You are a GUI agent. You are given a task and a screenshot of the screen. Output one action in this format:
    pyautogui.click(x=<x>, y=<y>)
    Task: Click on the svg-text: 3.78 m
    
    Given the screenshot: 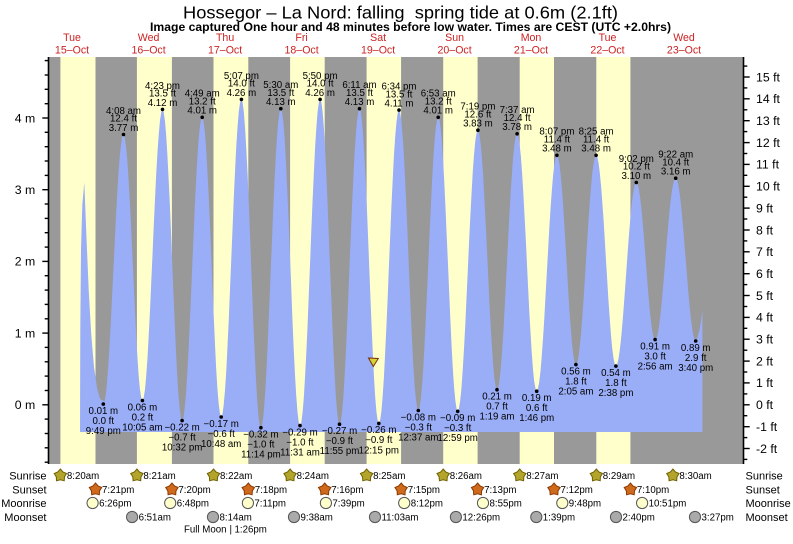 What is the action you would take?
    pyautogui.click(x=517, y=127)
    